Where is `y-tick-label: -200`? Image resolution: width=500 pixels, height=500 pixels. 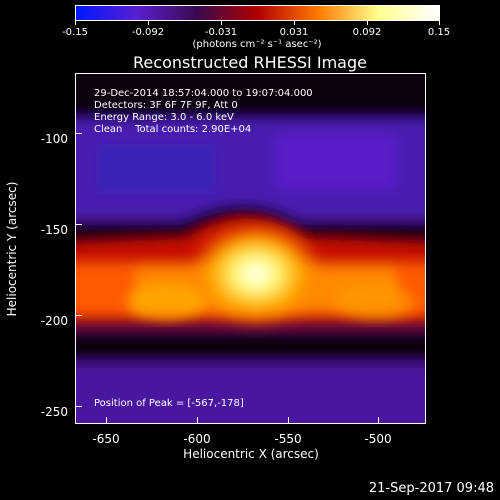
y-tick-label: -200 is located at coordinates (54, 321).